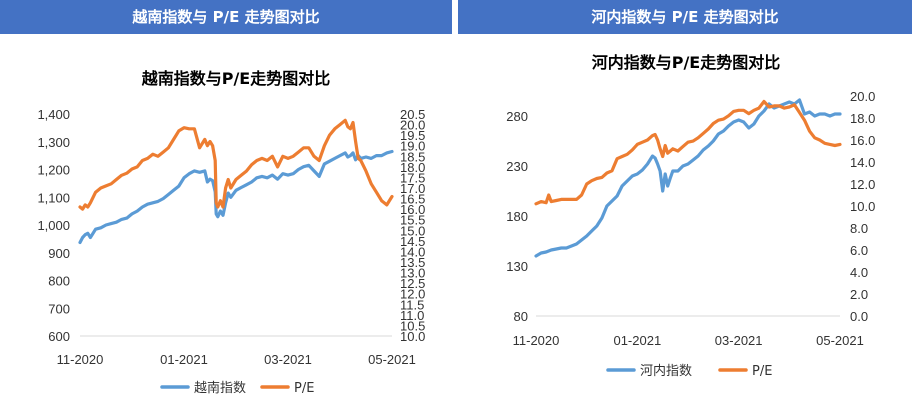 This screenshot has width=912, height=405. Describe the element at coordinates (666, 371) in the screenshot. I see `hnx-legend-label-0: 河内指数` at that location.